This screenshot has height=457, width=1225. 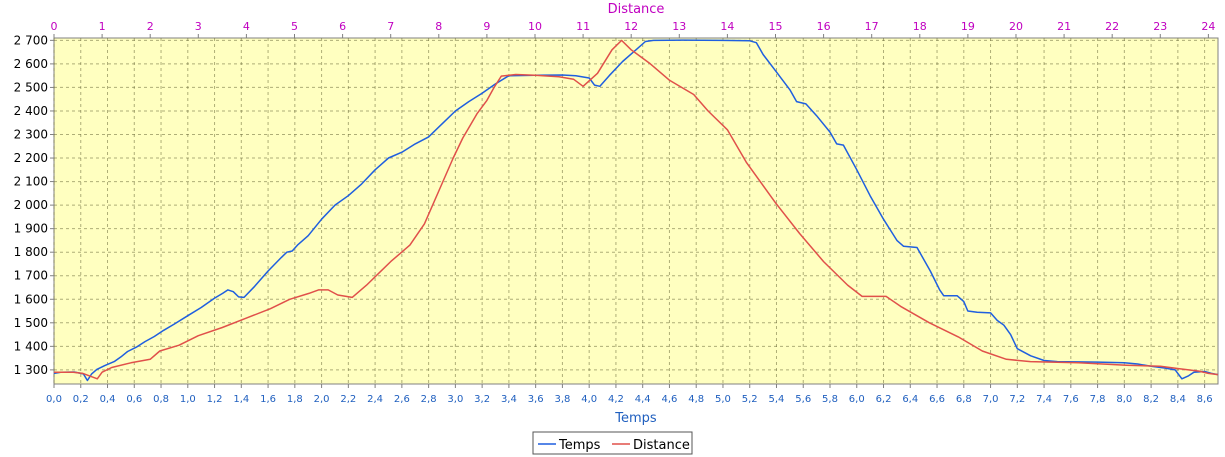 I want to click on x2-tick-label: 20, so click(x=1016, y=26).